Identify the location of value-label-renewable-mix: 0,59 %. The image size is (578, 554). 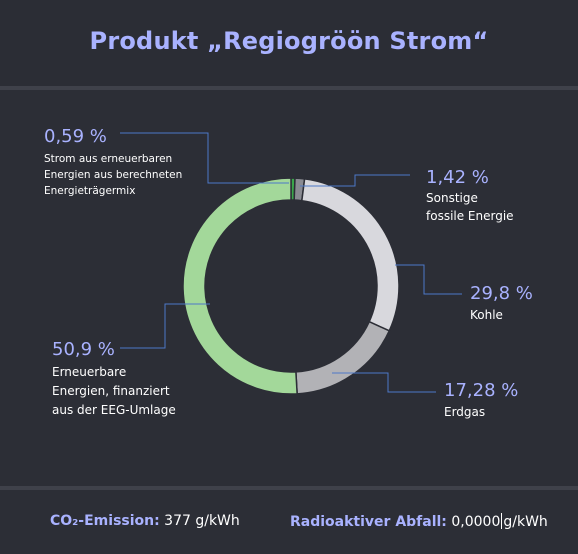
(75, 136).